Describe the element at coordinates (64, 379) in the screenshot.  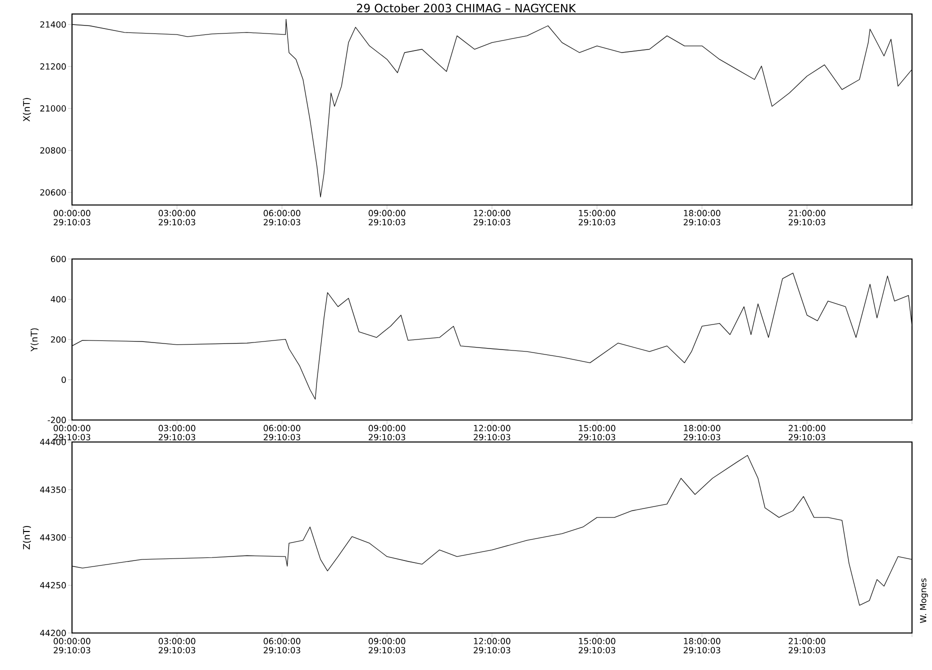
I see `y-tick-label: 0` at that location.